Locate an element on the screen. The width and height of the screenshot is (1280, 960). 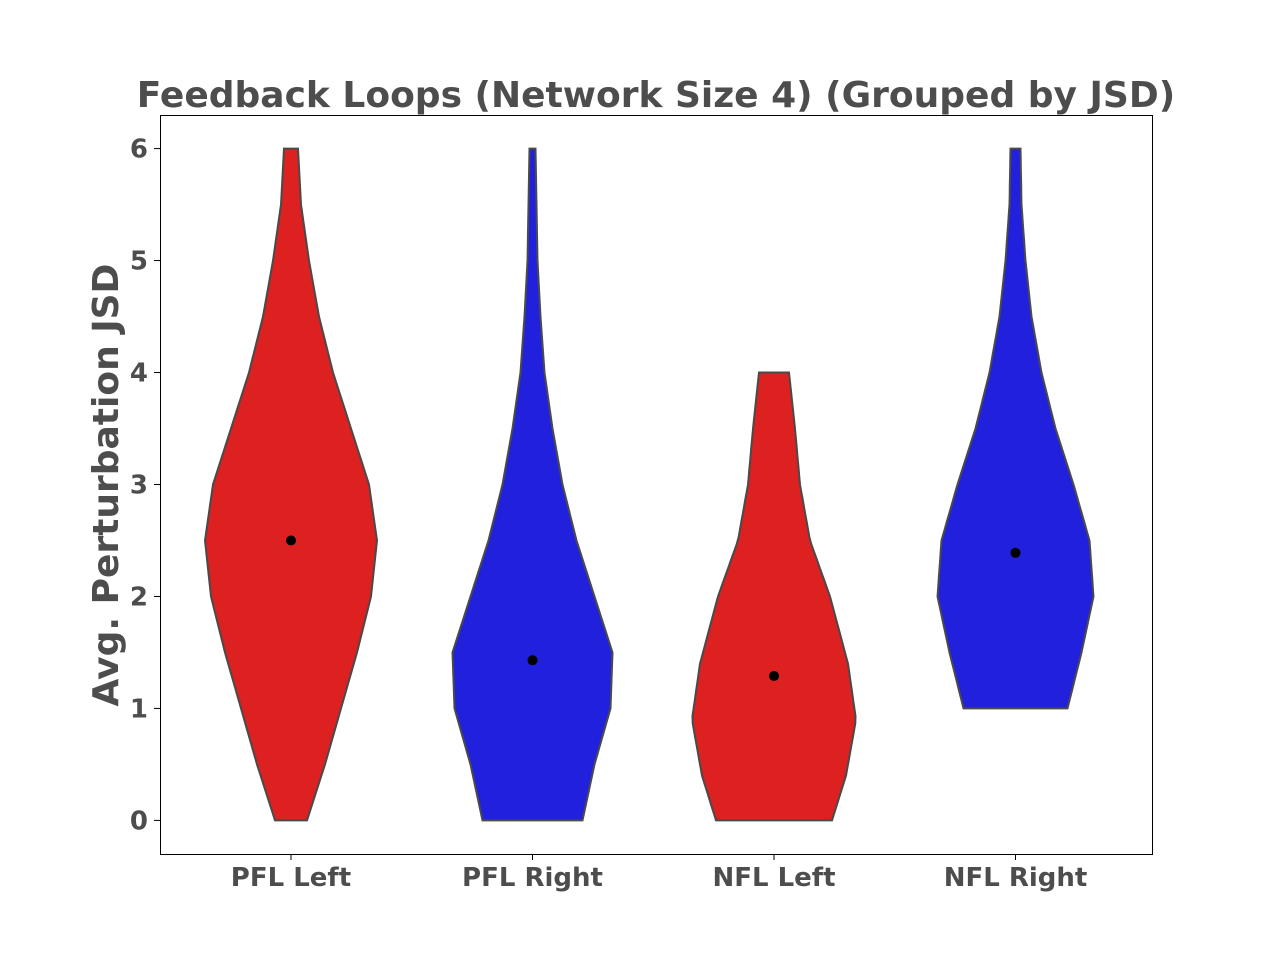
y-tick-label: 1 is located at coordinates (139, 709).